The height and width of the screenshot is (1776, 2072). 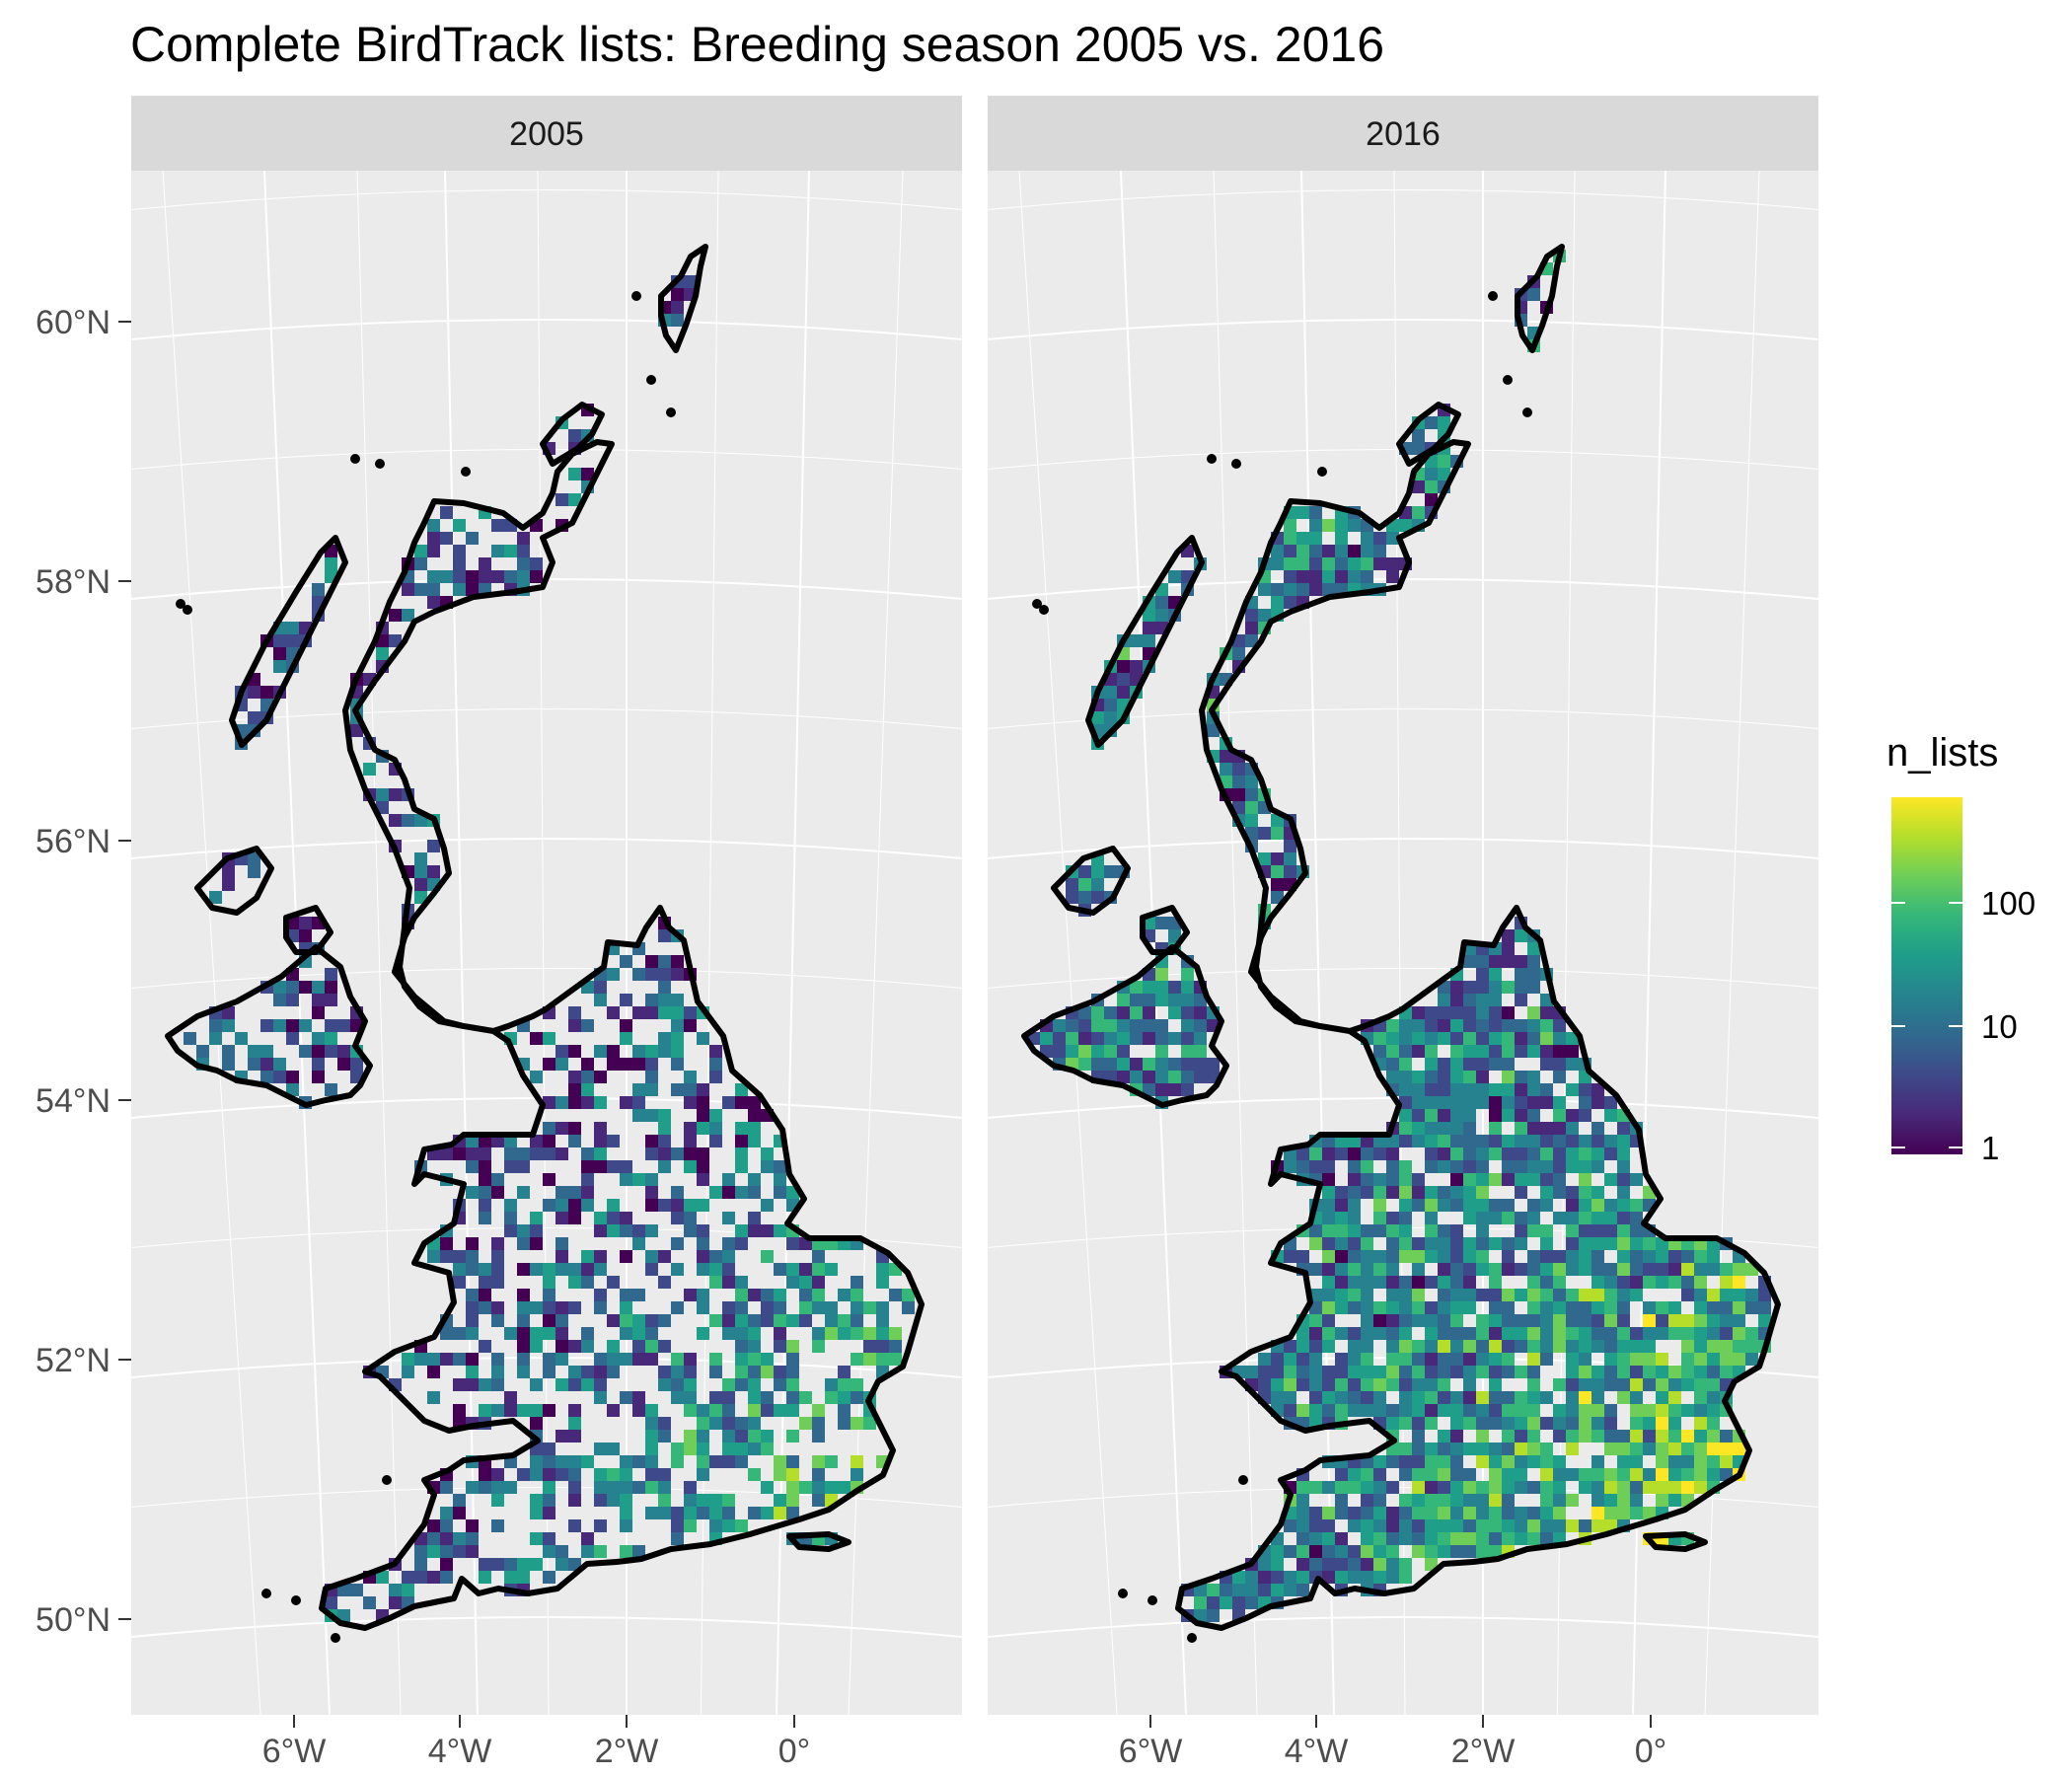 What do you see at coordinates (1961, 949) in the screenshot?
I see `legend: n_lists 100 10 1` at bounding box center [1961, 949].